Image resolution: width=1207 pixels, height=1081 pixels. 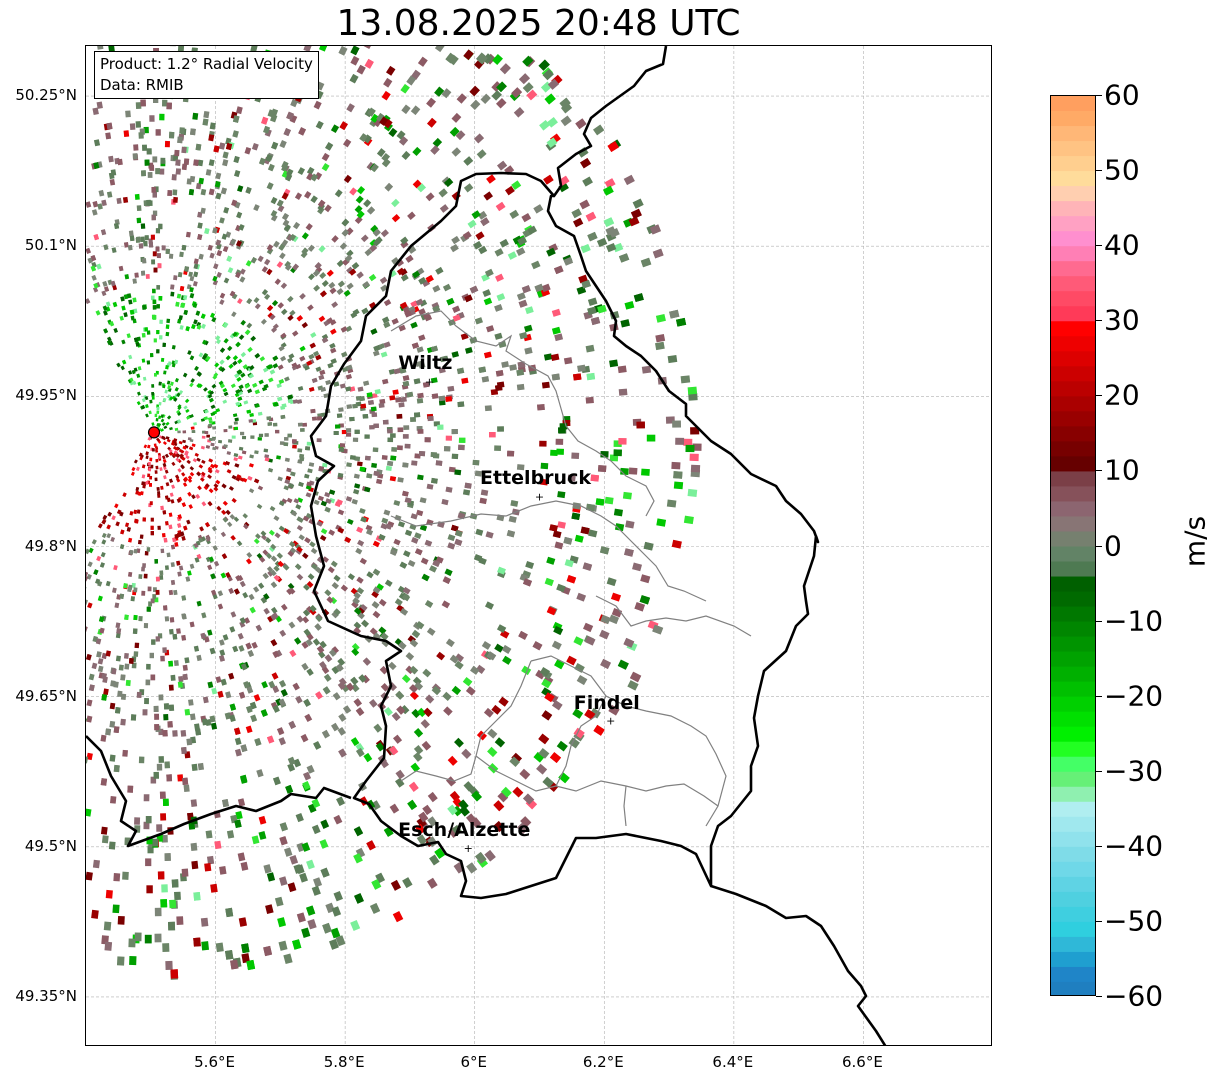 I want to click on radar-site-marker, so click(x=154, y=432).